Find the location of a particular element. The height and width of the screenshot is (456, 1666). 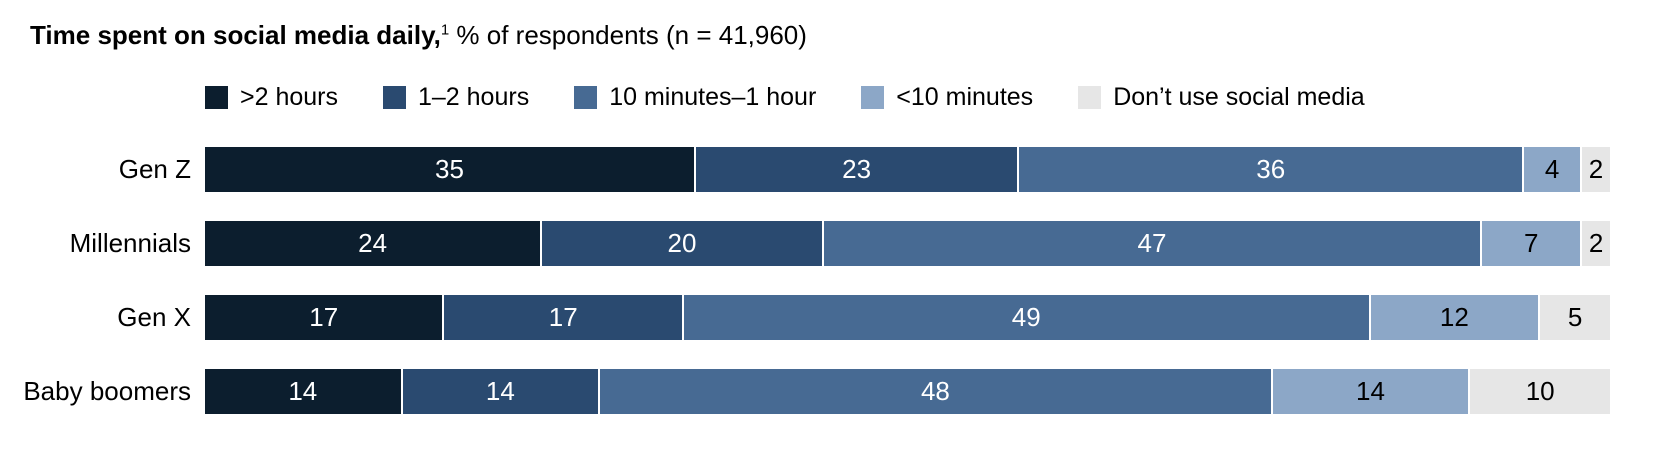

segment-value: 48 is located at coordinates (935, 391).